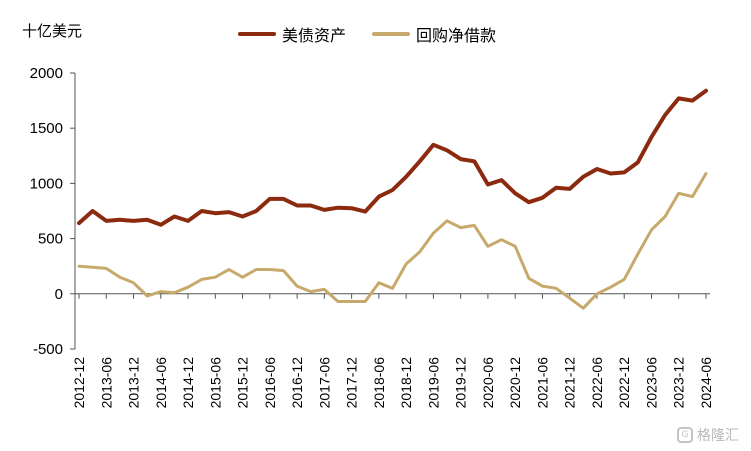 This screenshot has height=451, width=751. Describe the element at coordinates (352, 383) in the screenshot. I see `x-tick-label: 2017-12` at that location.